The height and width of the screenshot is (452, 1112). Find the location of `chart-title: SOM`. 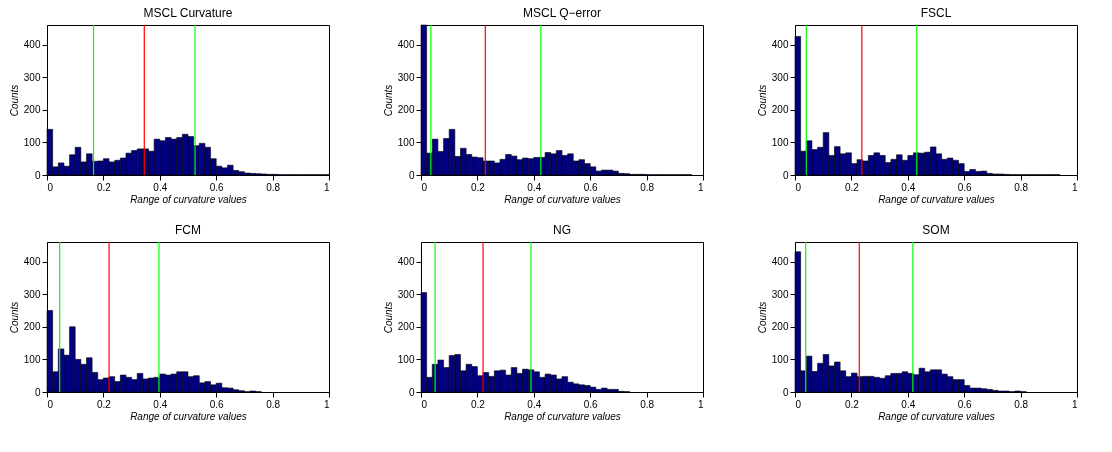

chart-title: SOM is located at coordinates (936, 230).